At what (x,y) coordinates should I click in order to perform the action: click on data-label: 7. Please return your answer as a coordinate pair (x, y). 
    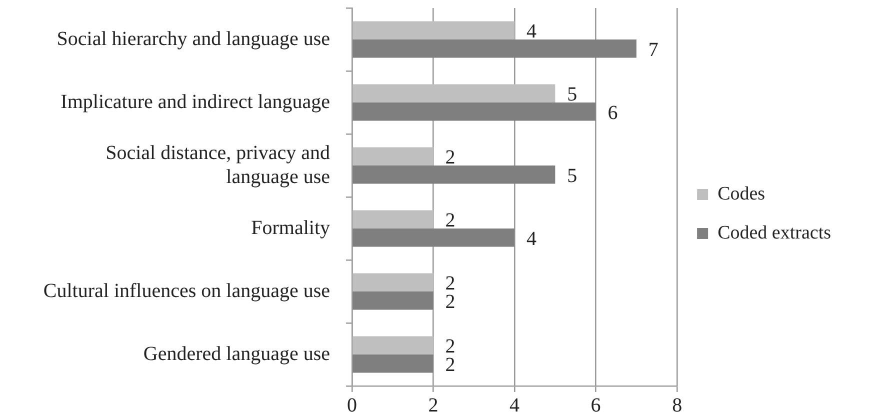
    Looking at the image, I should click on (653, 49).